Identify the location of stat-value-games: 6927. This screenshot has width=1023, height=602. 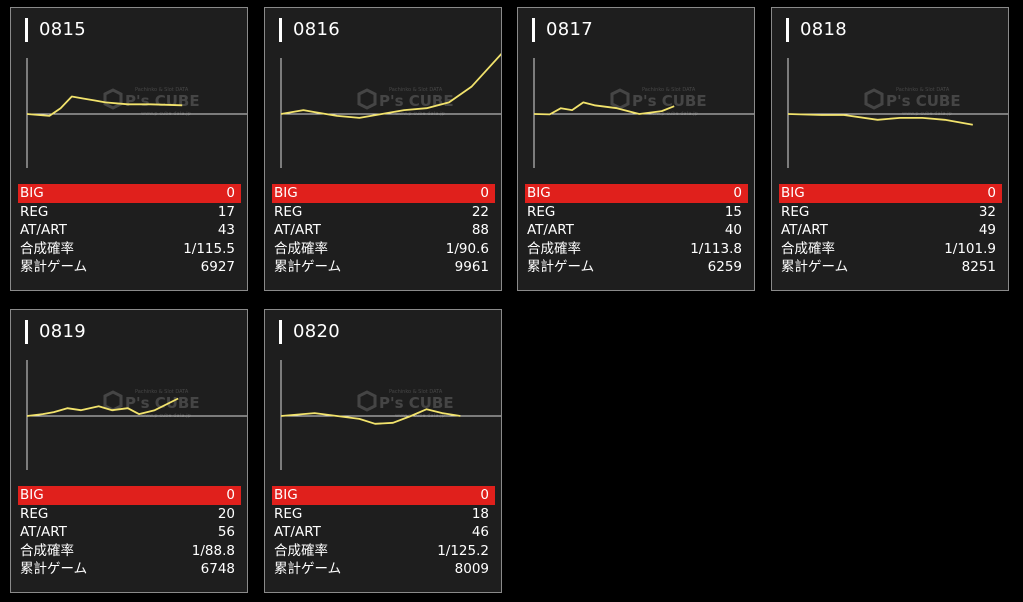
(217, 267).